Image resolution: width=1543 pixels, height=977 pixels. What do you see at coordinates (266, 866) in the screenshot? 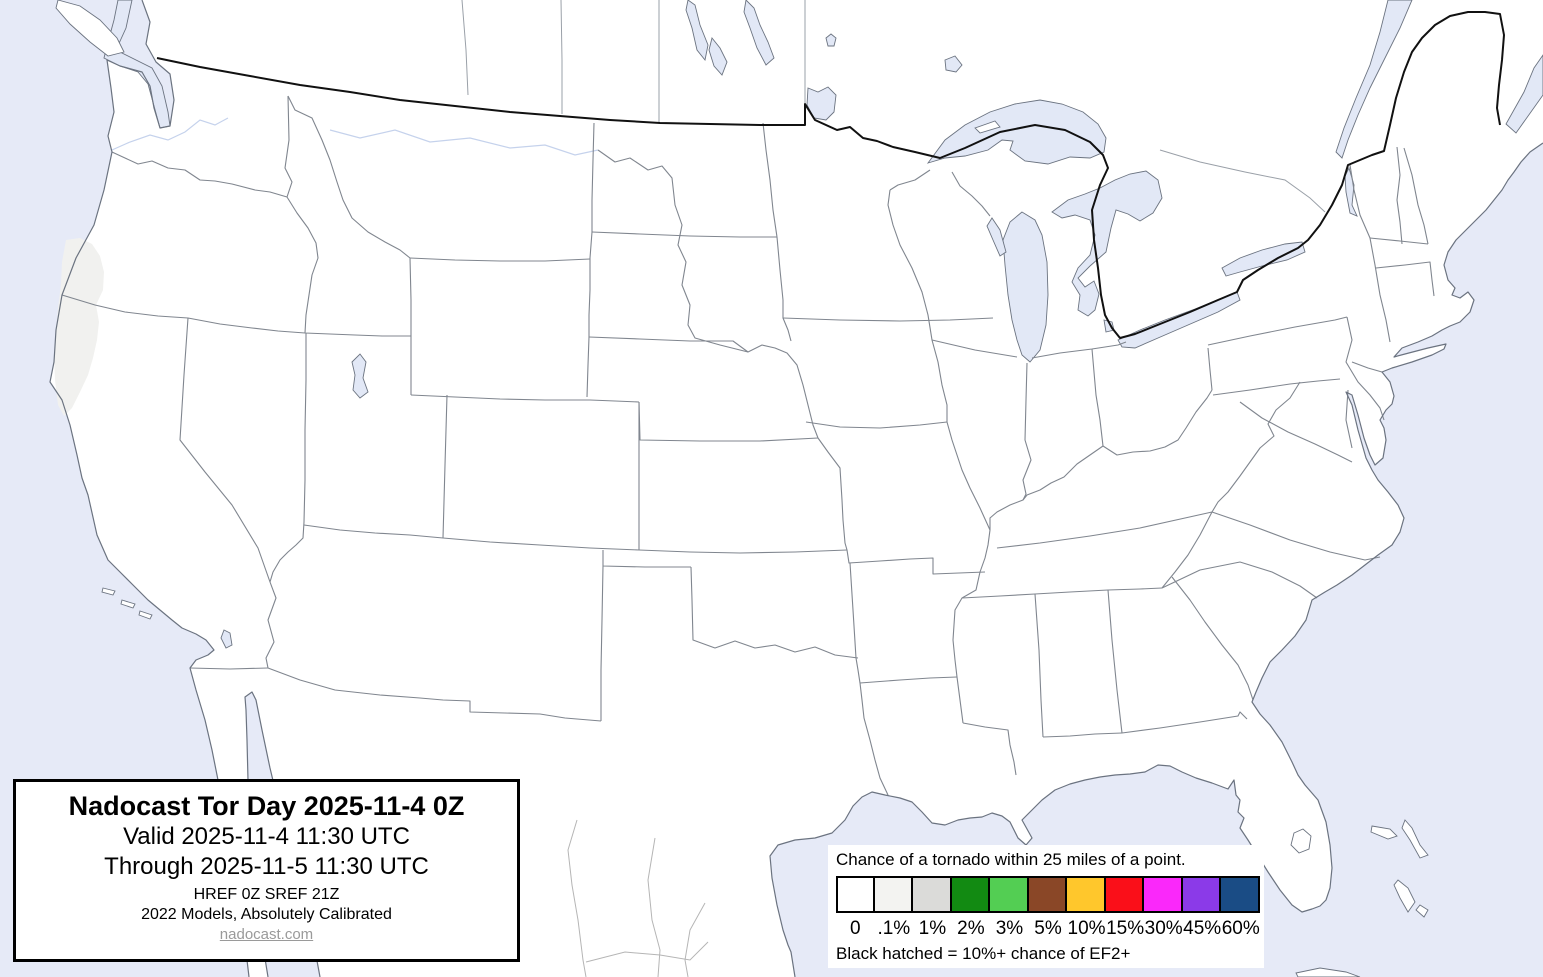
I see `forecast-through-time: Through 2025-11-5 11:30 UTC` at bounding box center [266, 866].